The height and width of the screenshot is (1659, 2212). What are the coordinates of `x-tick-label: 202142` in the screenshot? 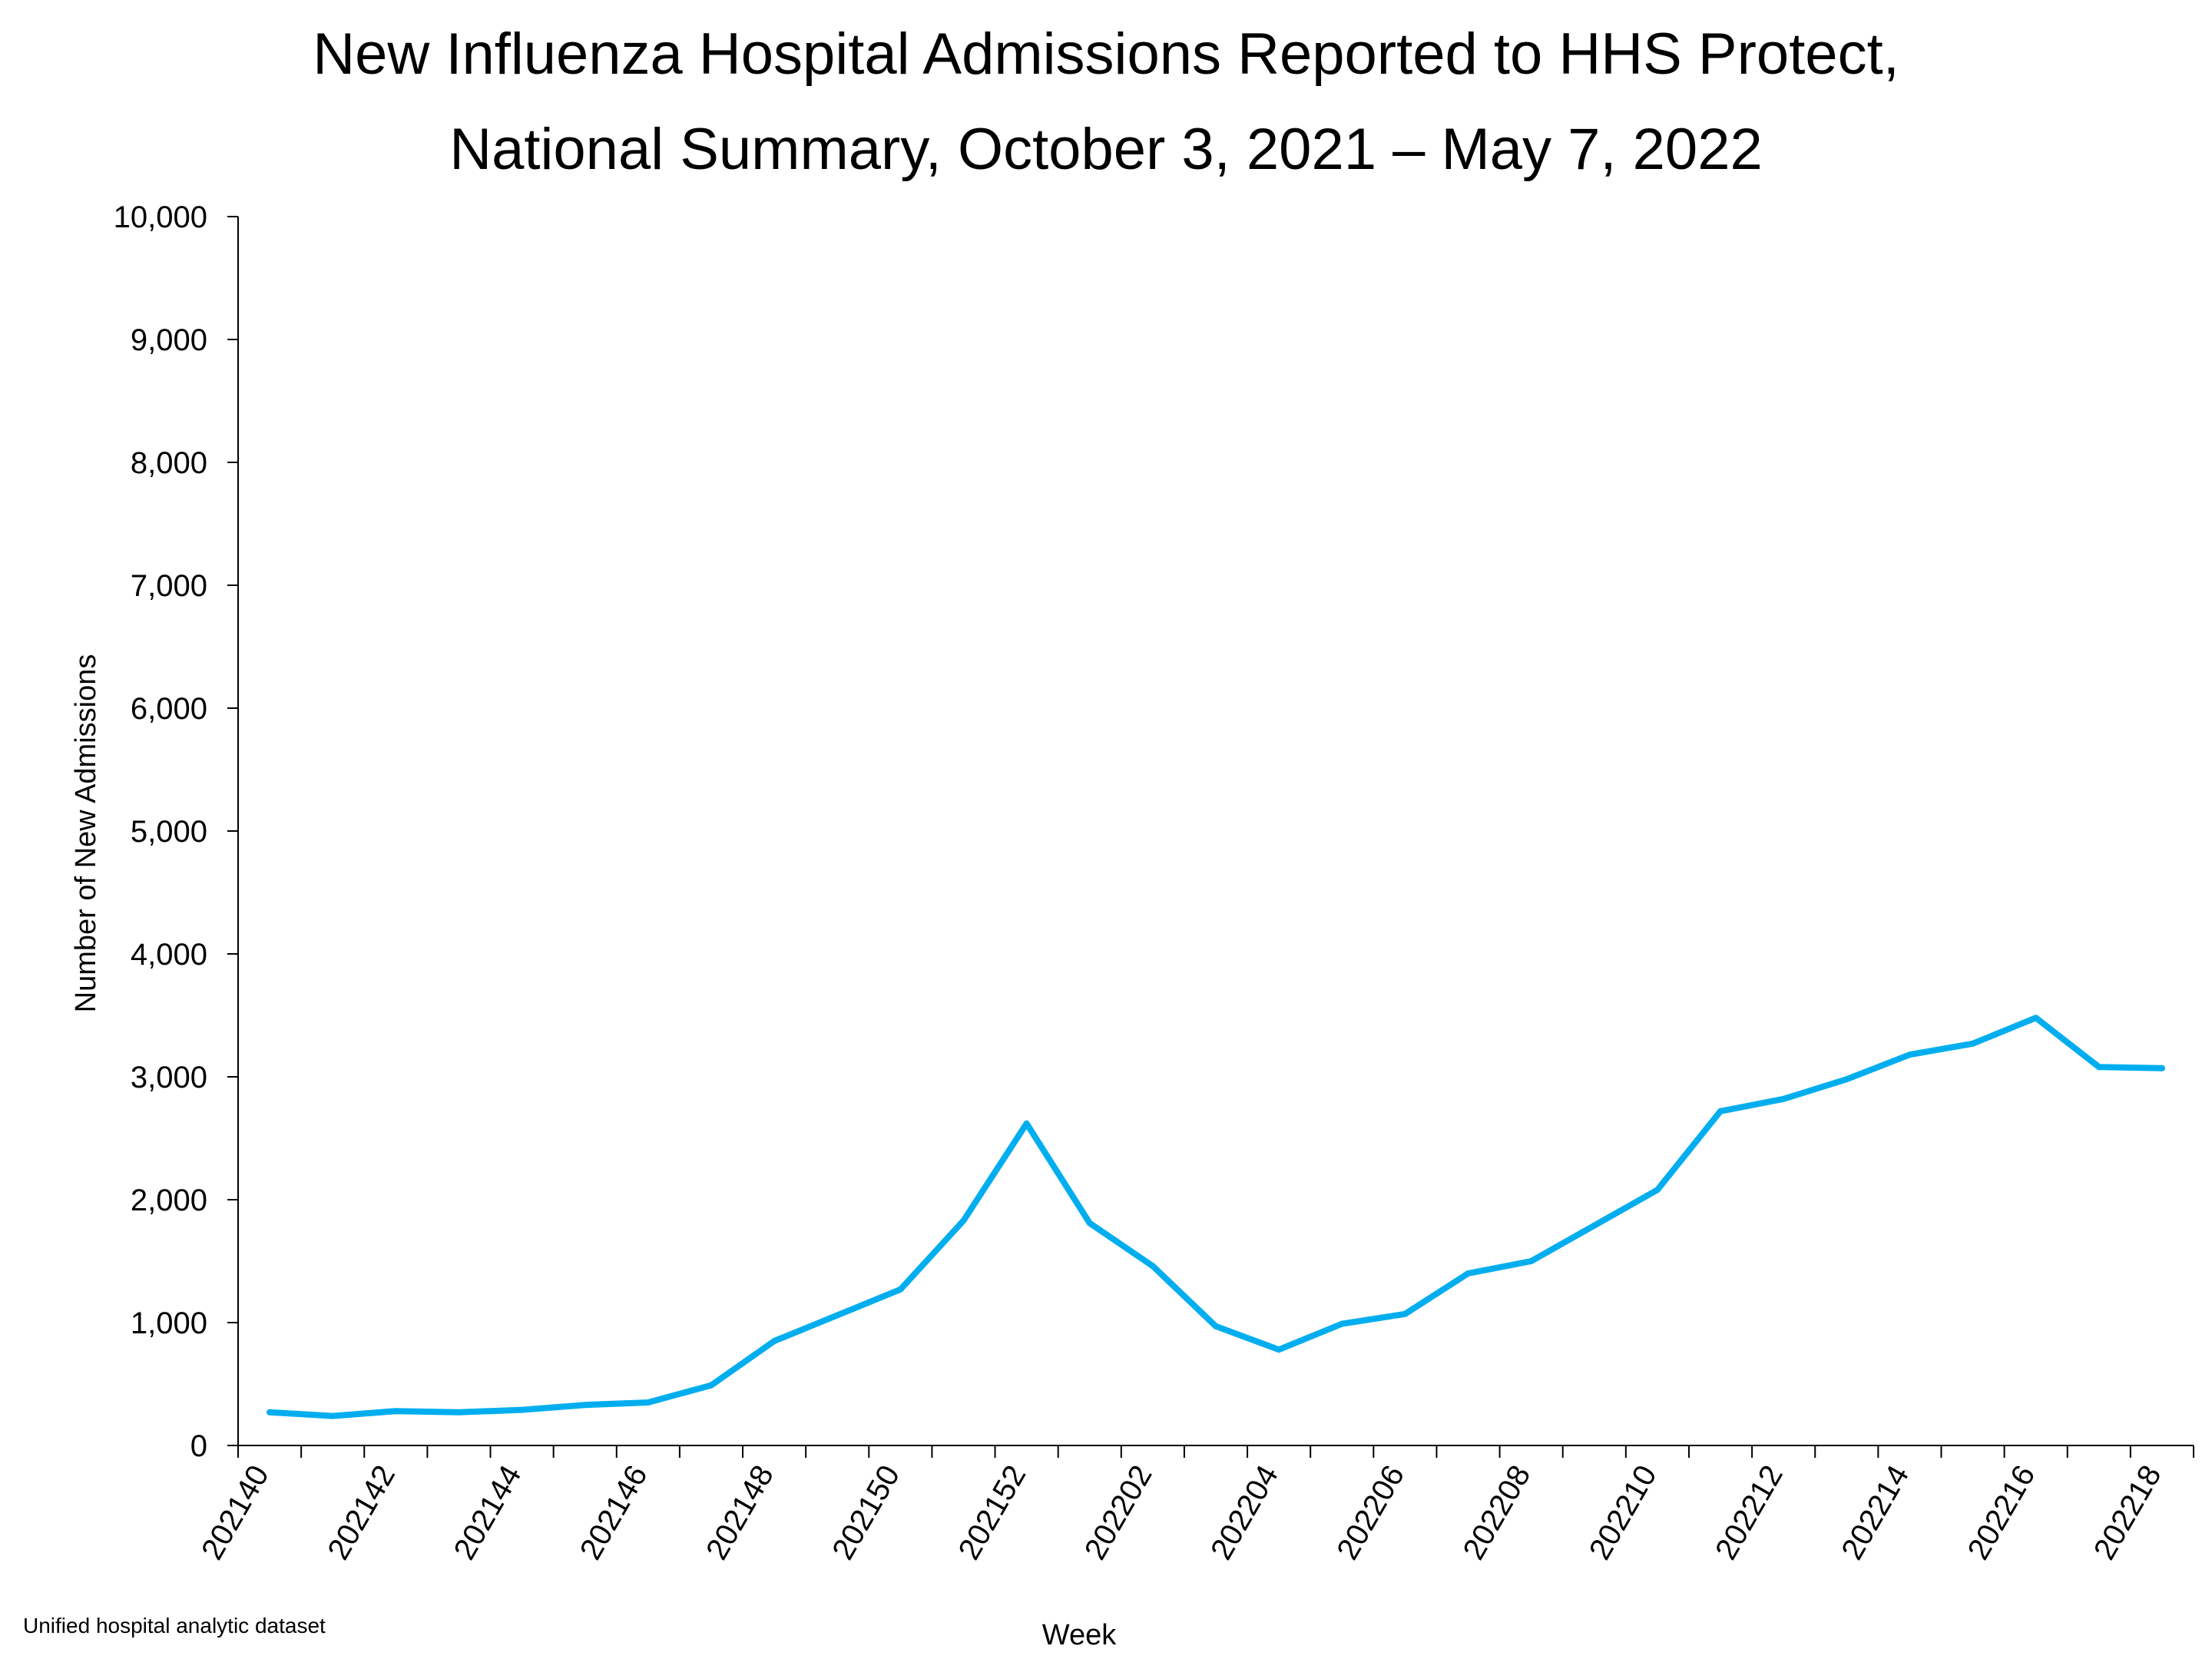 It's located at (362, 1513).